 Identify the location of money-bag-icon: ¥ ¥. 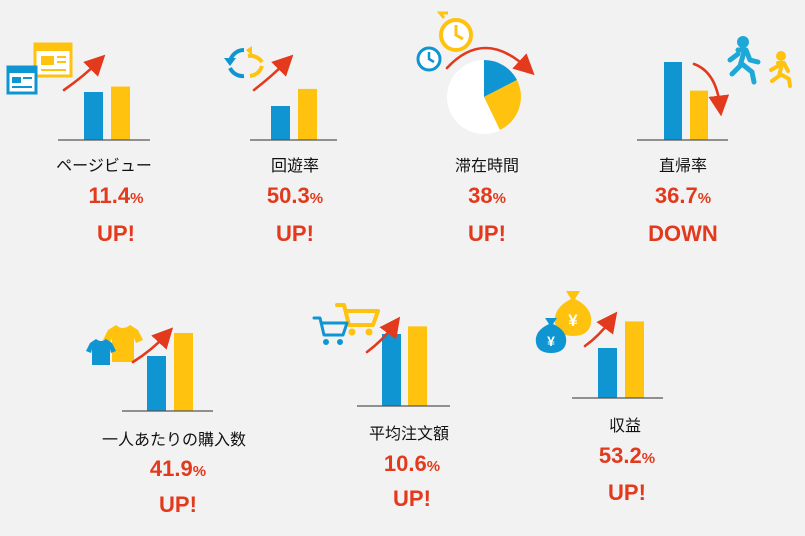
(563, 322).